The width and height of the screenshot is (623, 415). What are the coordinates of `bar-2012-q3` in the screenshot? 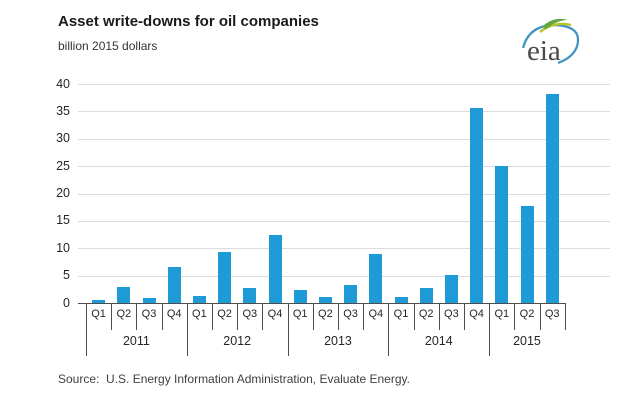 It's located at (250, 296).